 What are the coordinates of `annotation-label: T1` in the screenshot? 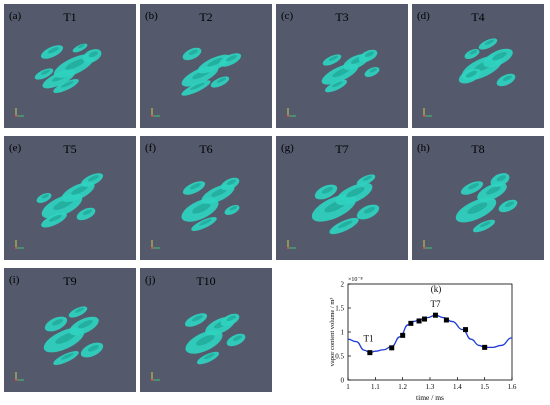 It's located at (369, 339).